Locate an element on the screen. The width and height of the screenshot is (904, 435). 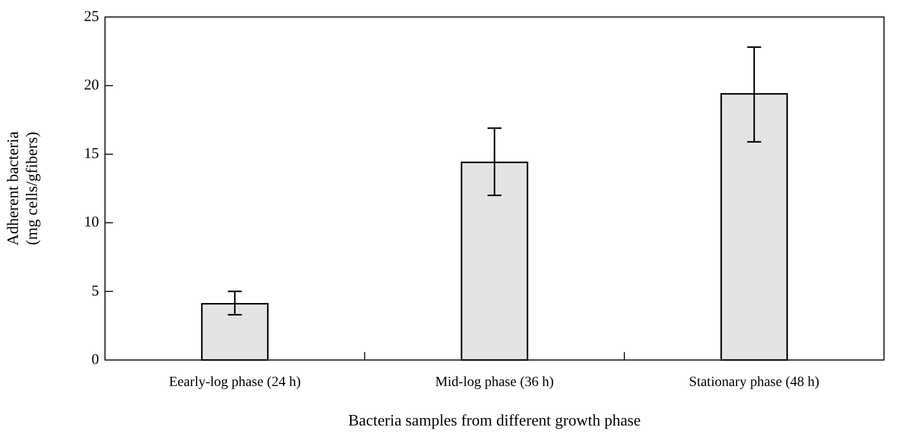
y-tick-label: 10 is located at coordinates (91, 222).